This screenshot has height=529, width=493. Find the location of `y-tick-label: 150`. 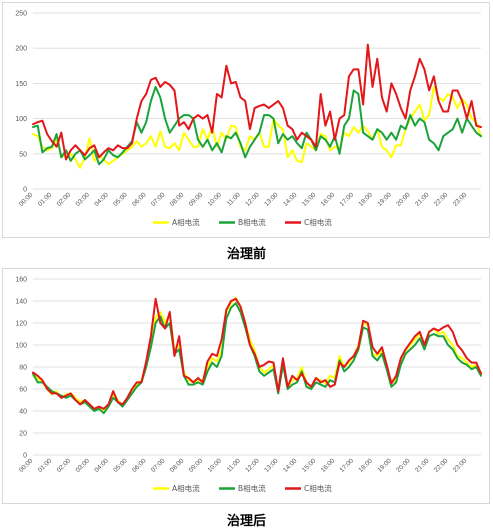

y-tick-label: 150 is located at coordinates (21, 84).